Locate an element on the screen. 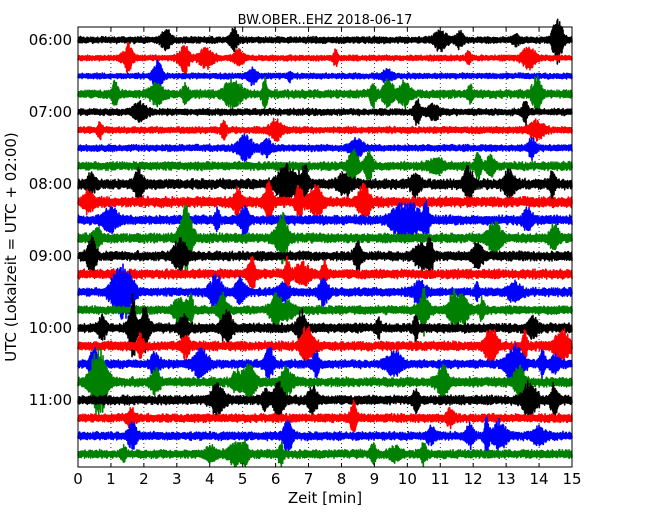 The image size is (650, 520). x-tick-label: 15 is located at coordinates (571, 479).